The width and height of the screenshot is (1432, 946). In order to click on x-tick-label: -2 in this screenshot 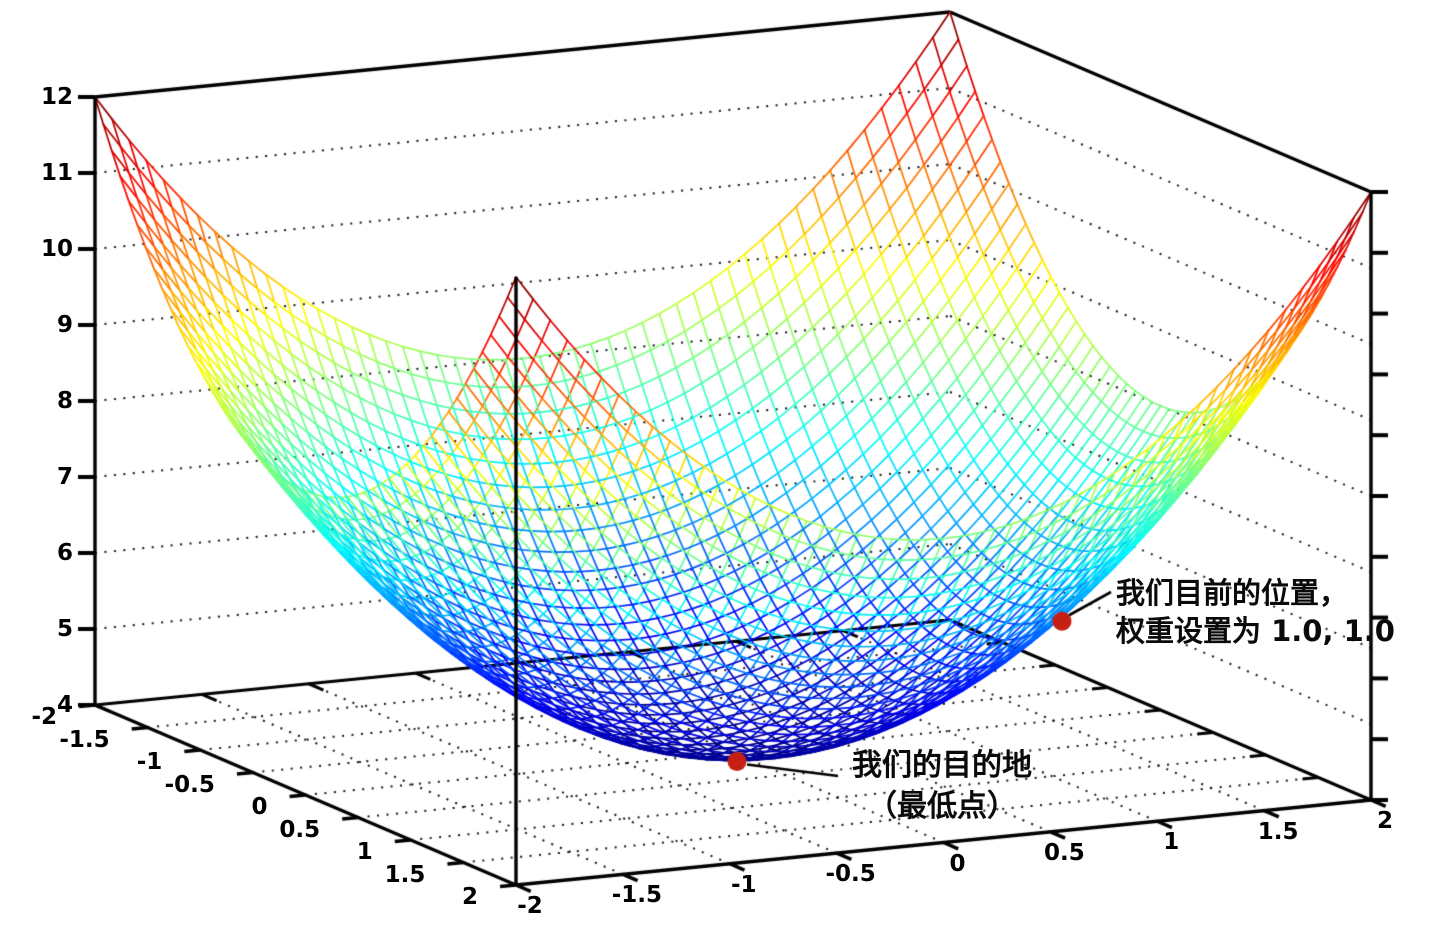, I will do `click(530, 906)`.